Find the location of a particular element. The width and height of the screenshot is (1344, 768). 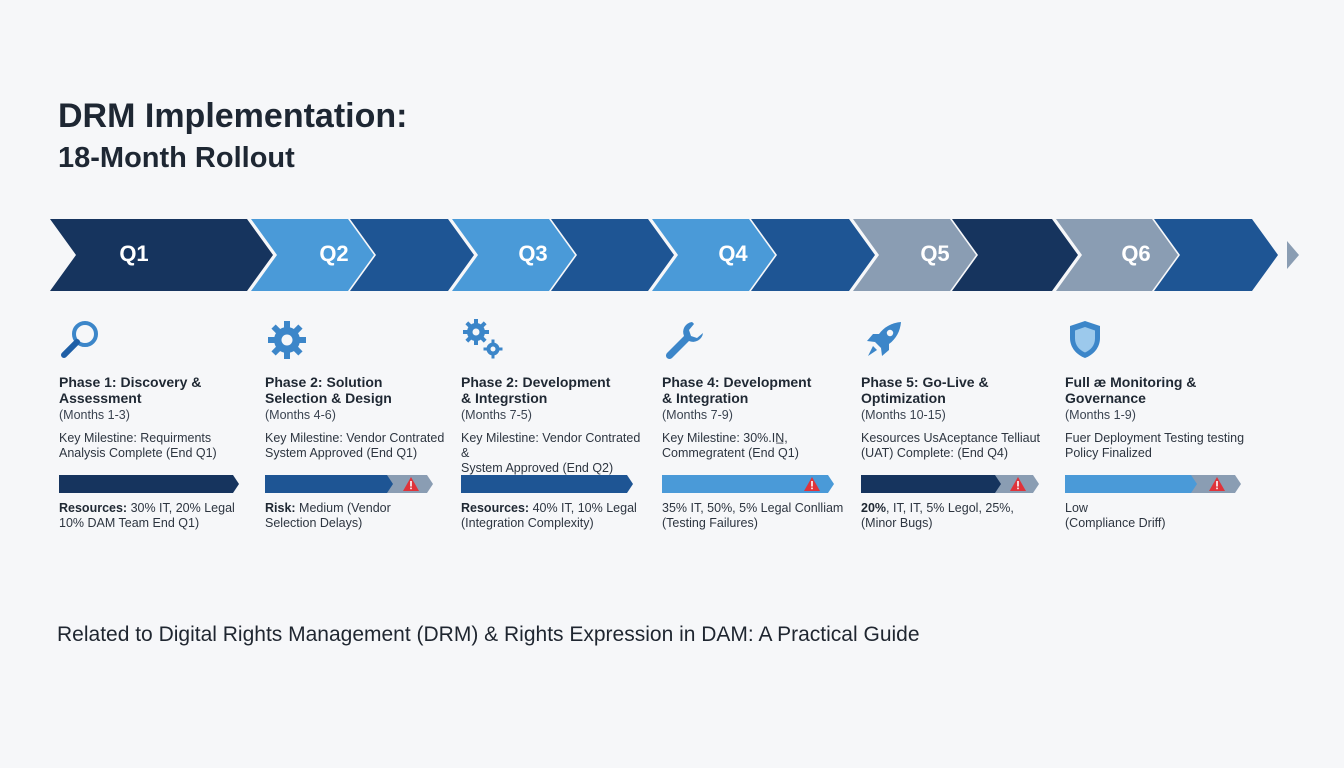

resources-line2: (Compliance Driff) is located at coordinates (1115, 523).